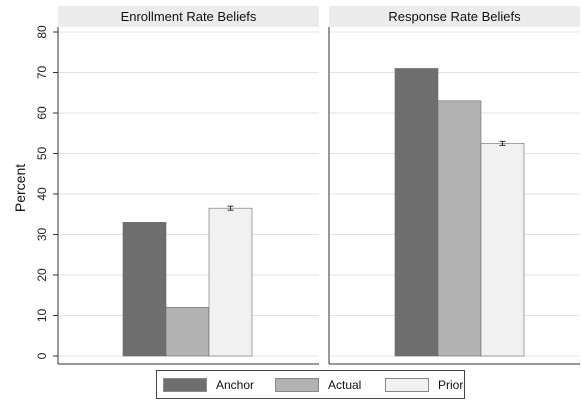 This screenshot has height=401, width=581. I want to click on legend-item-prior: Prior, so click(424, 385).